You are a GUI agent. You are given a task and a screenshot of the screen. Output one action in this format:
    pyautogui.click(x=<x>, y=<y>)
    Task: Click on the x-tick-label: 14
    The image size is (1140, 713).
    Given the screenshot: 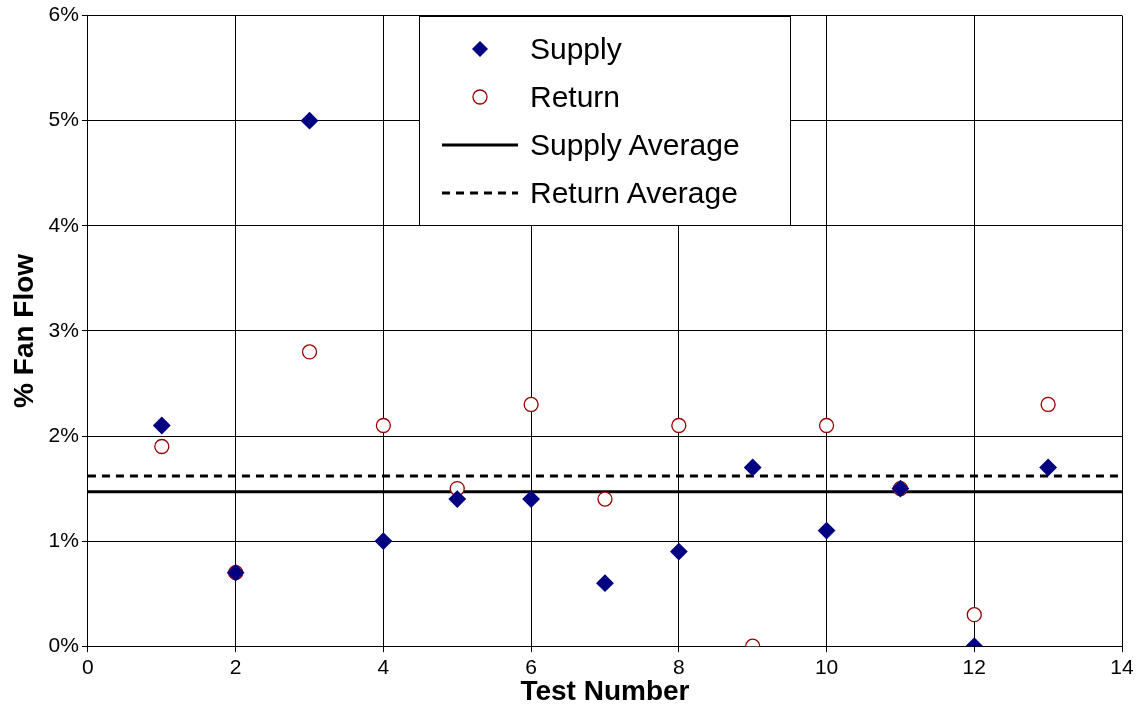 What is the action you would take?
    pyautogui.click(x=1122, y=666)
    